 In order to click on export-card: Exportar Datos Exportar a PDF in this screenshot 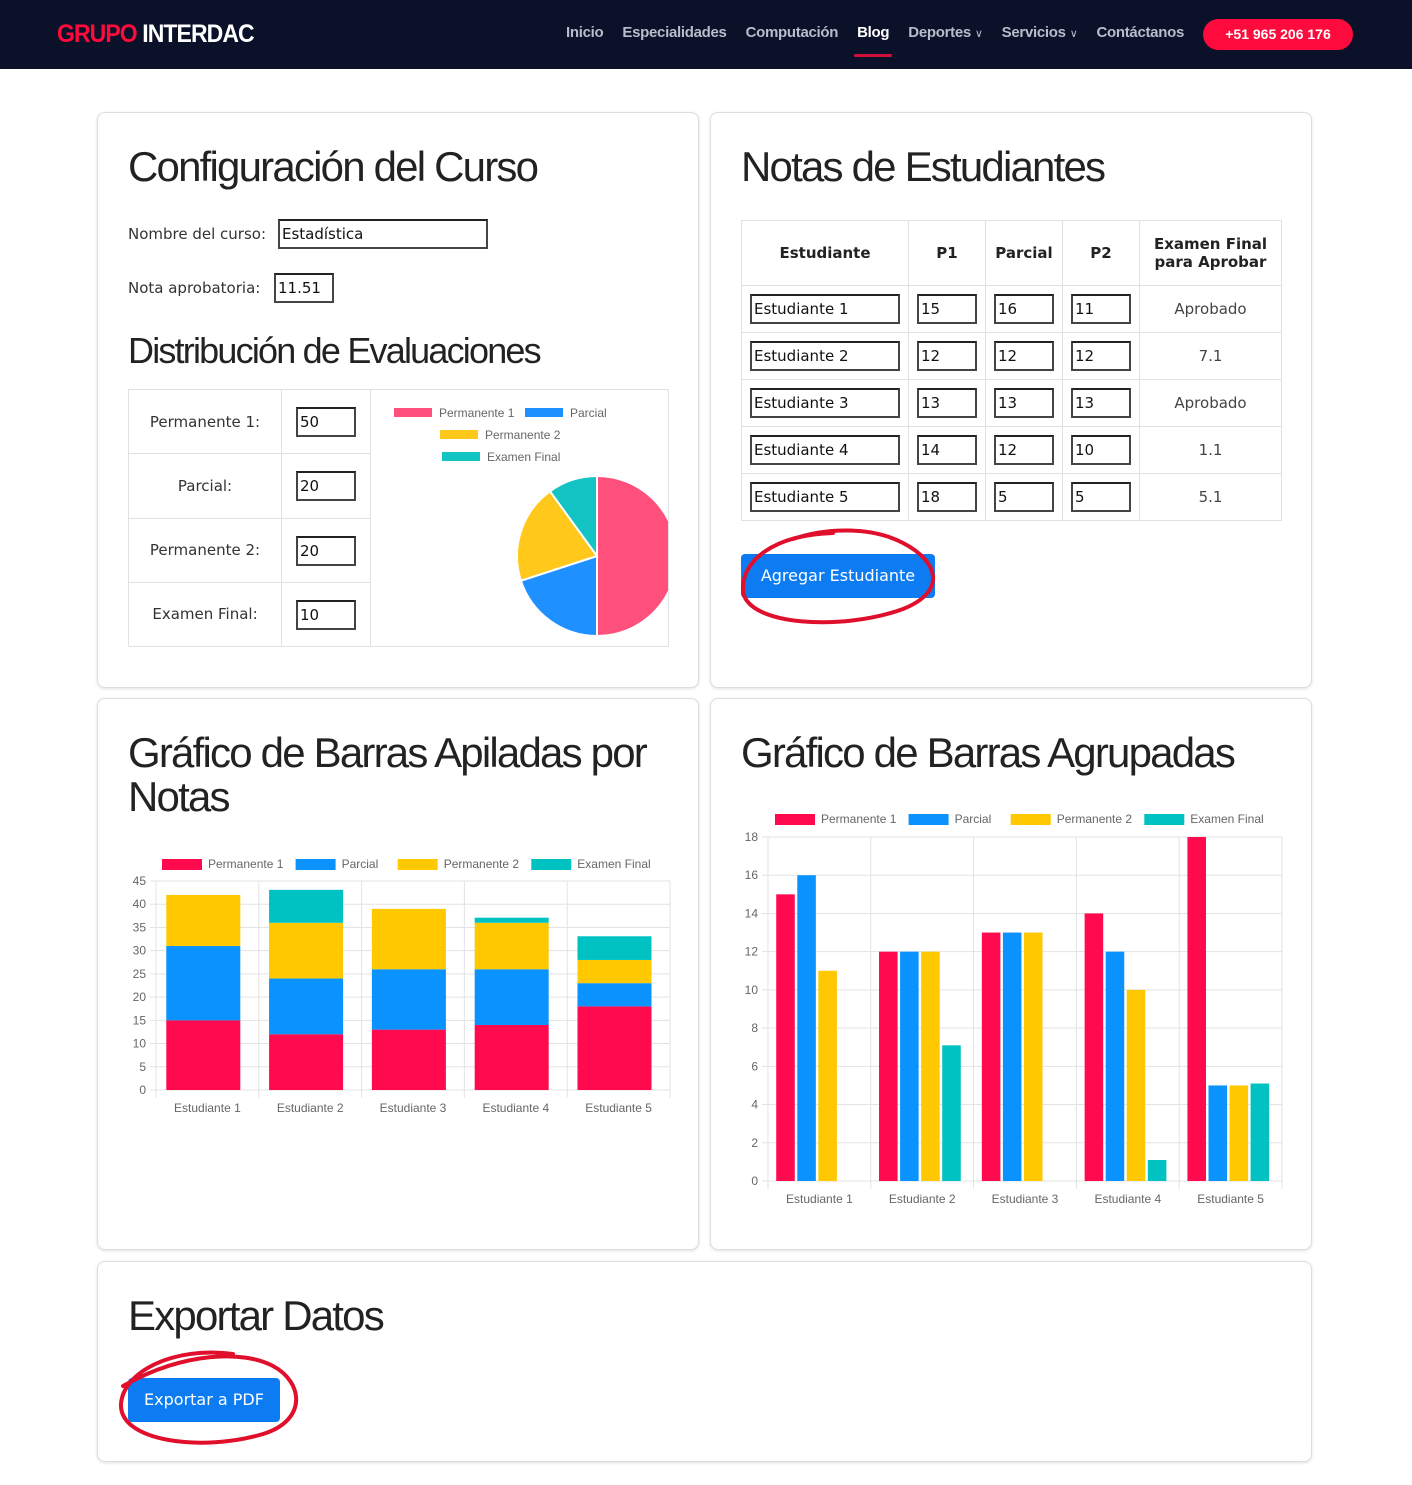, I will do `click(704, 1361)`.